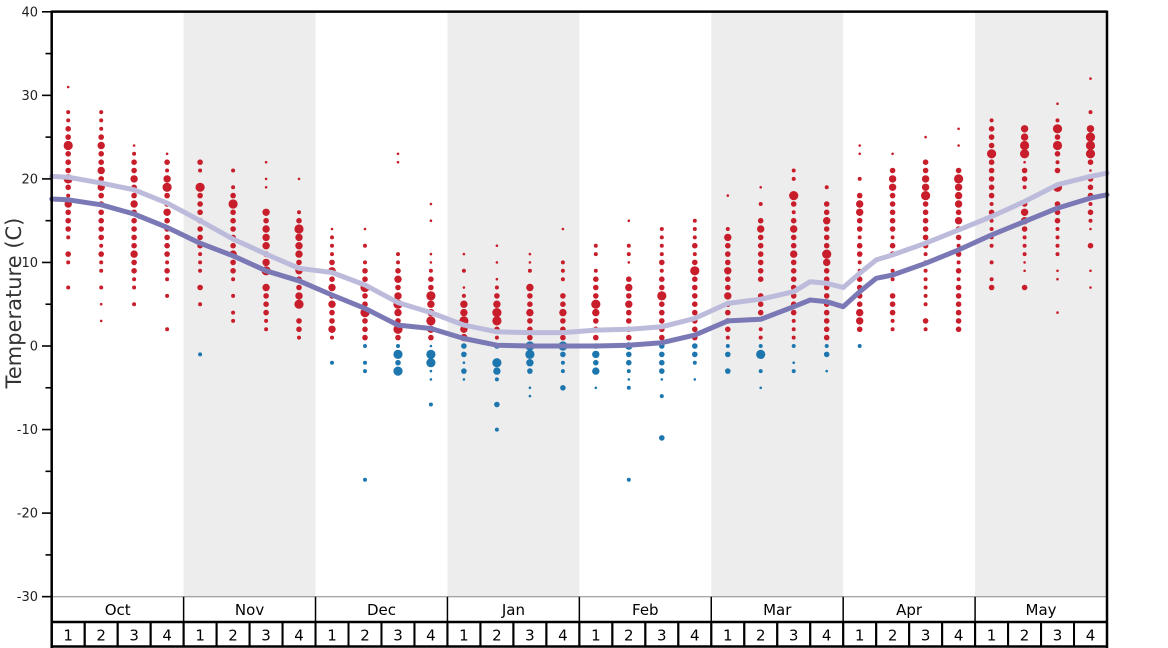  I want to click on y-tick-label: 40, so click(29, 12).